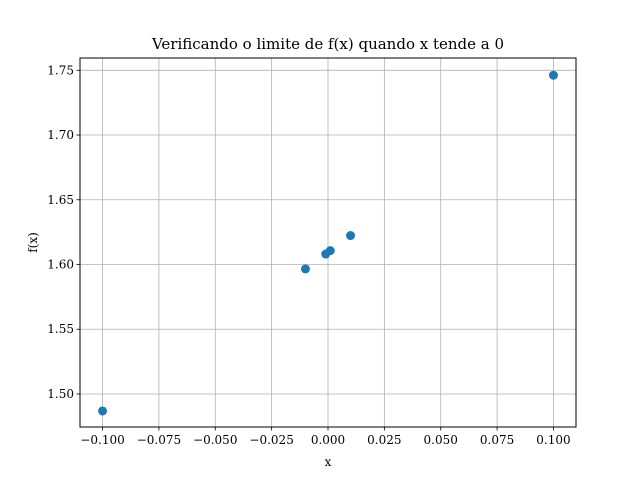 The image size is (640, 480). I want to click on y-tick-label: 1.60, so click(60, 265).